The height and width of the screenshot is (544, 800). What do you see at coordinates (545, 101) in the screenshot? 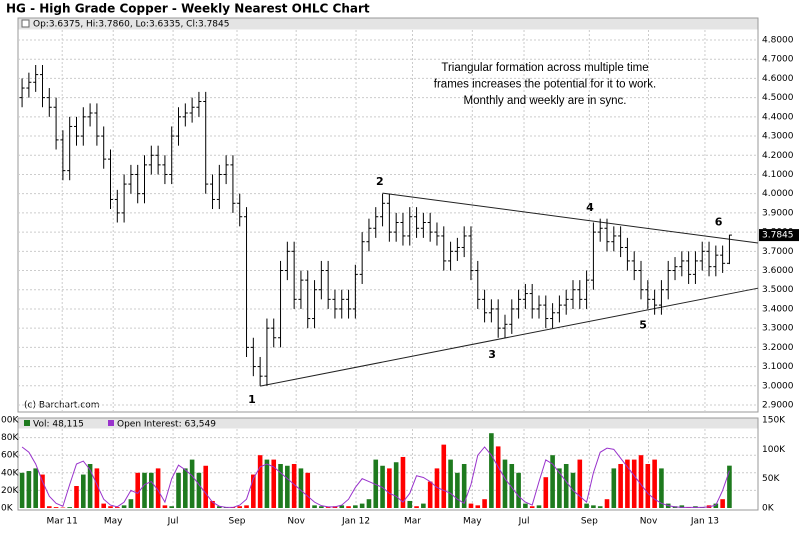
I see `annotation: Monthly and weekly are in sync.` at bounding box center [545, 101].